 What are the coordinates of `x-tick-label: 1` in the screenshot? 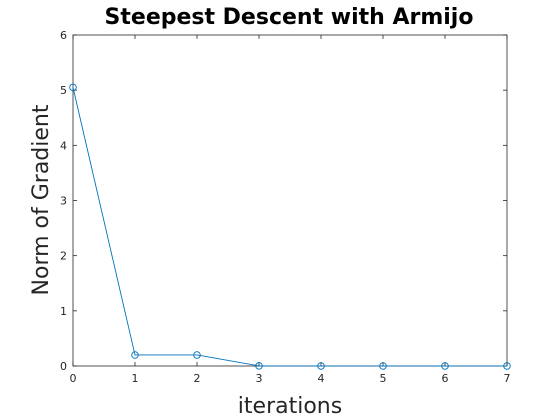 It's located at (135, 378).